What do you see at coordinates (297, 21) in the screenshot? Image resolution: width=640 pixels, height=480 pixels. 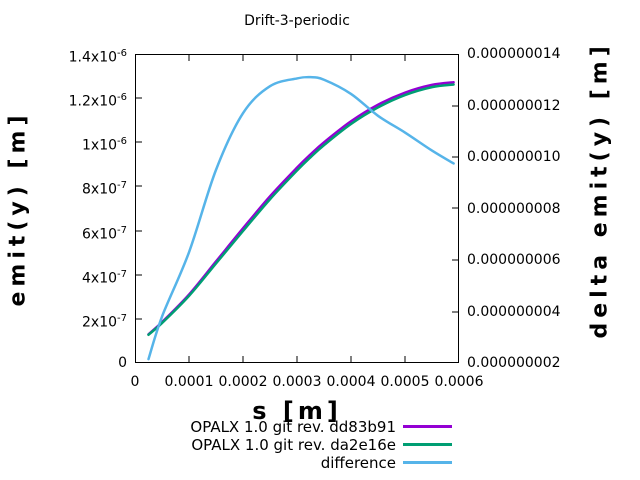 I see `chart-title: Drift-3-periodic` at bounding box center [297, 21].